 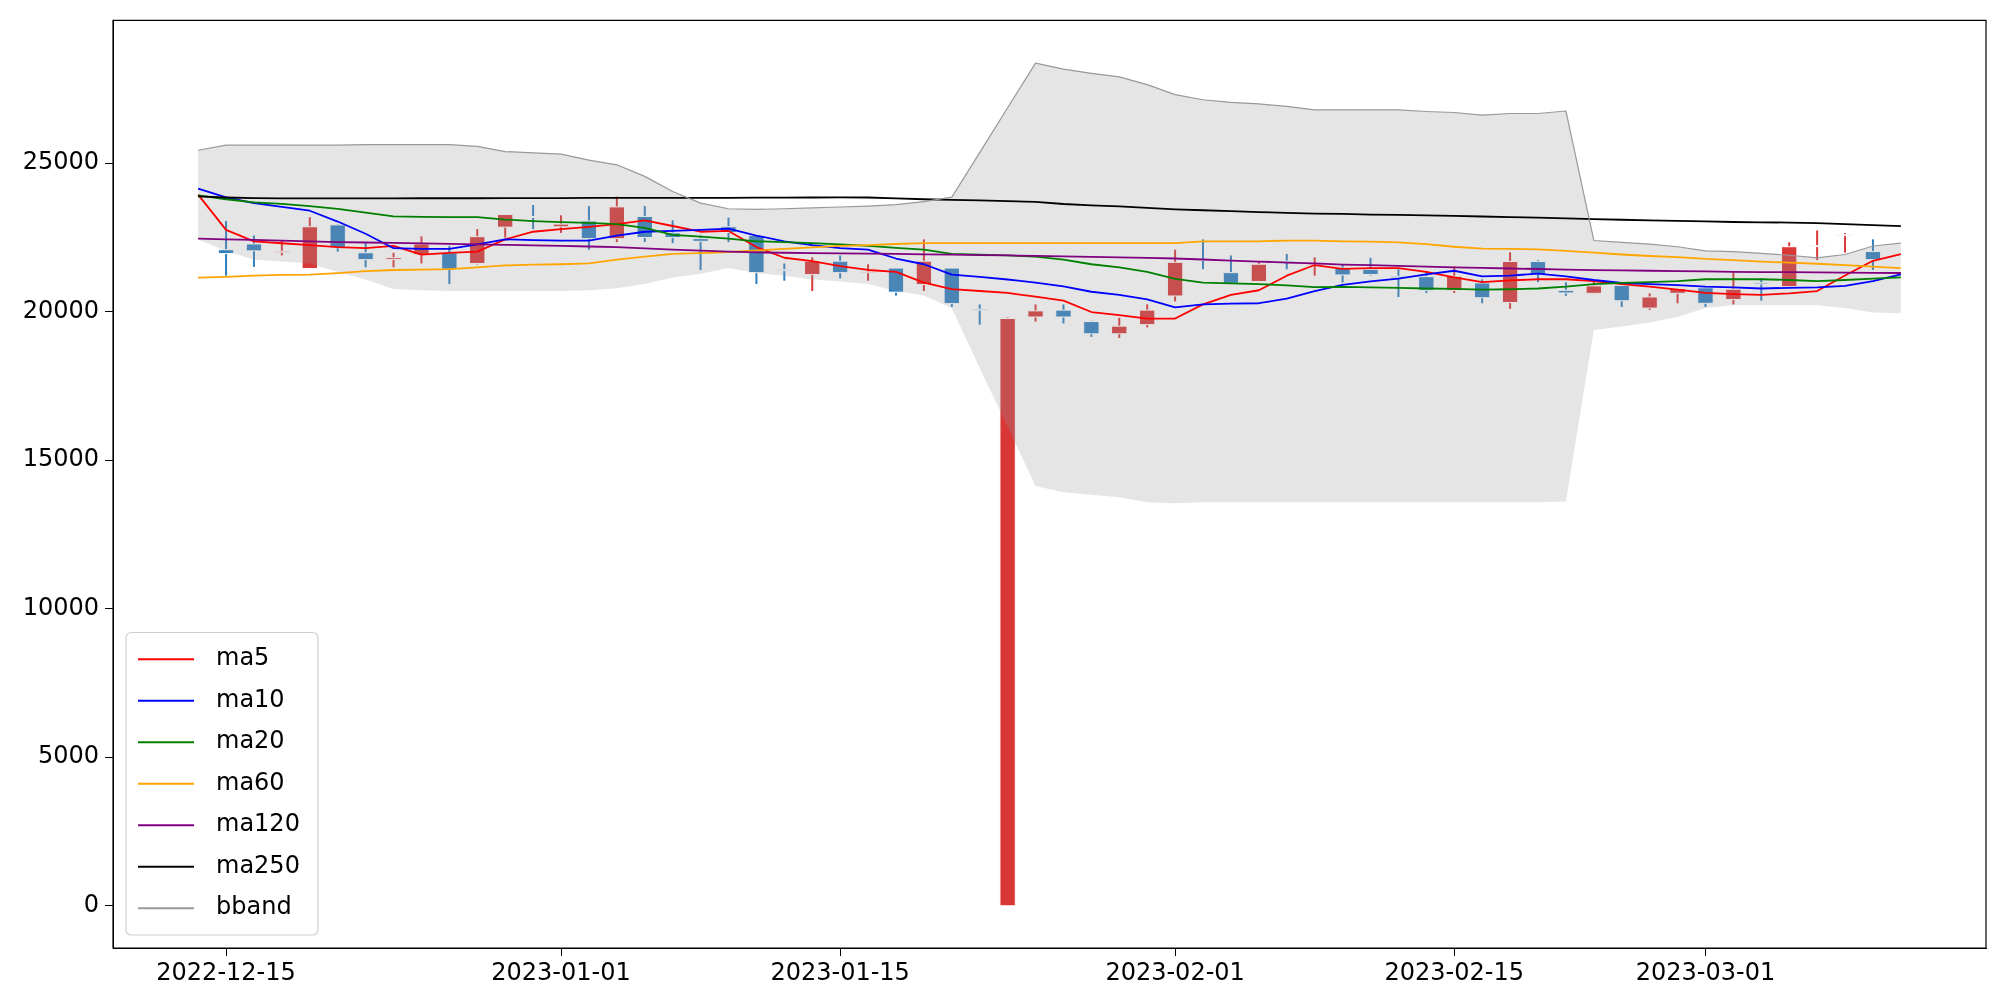 What do you see at coordinates (840, 971) in the screenshot?
I see `x-tick-label: 2023-01-15` at bounding box center [840, 971].